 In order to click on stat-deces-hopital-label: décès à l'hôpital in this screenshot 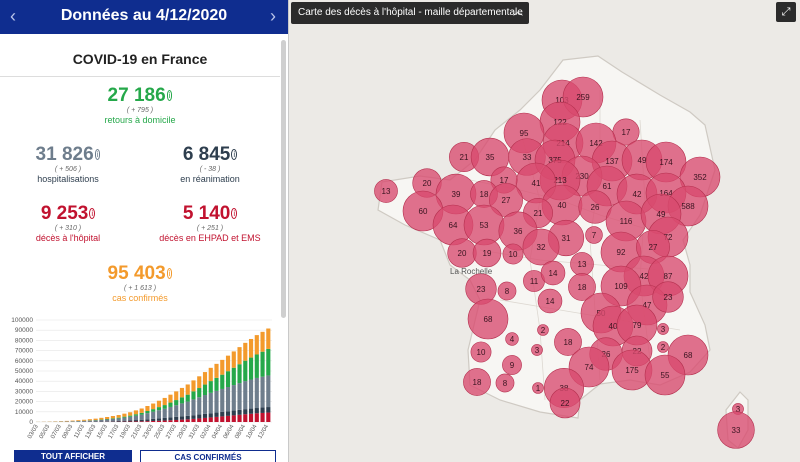, I will do `click(68, 238)`.